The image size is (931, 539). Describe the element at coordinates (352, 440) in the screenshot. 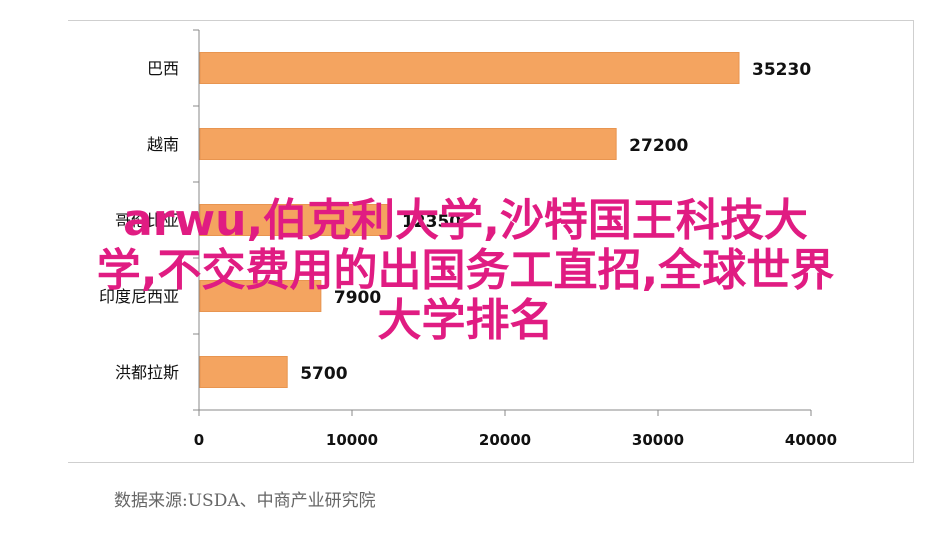

I see `x-tick-label: 10000` at that location.